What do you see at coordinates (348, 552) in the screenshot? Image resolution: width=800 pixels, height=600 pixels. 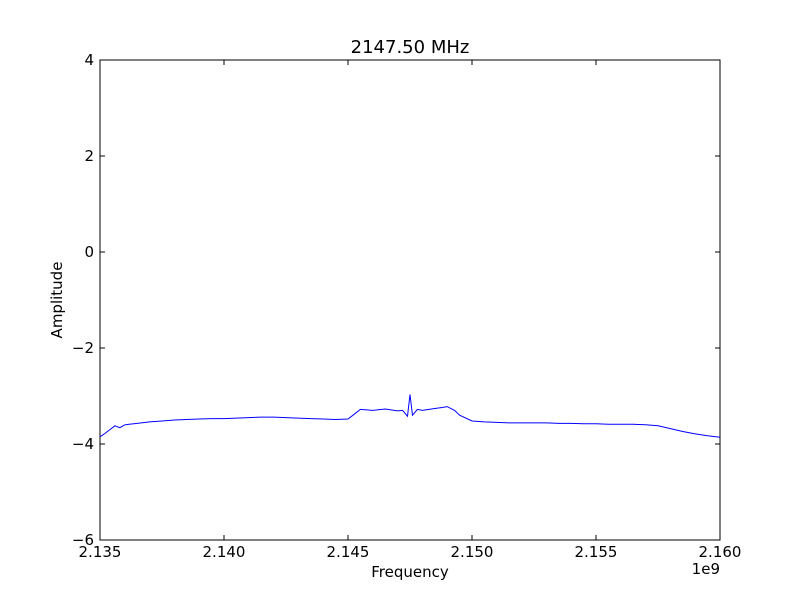 I see `x-tick-label: 2.145` at bounding box center [348, 552].